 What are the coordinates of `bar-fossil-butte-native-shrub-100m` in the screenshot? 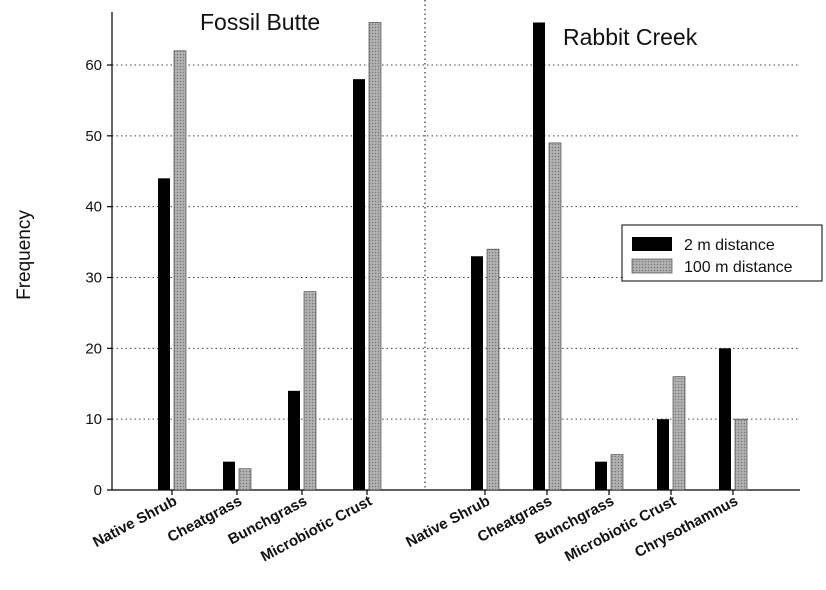 It's located at (180, 270).